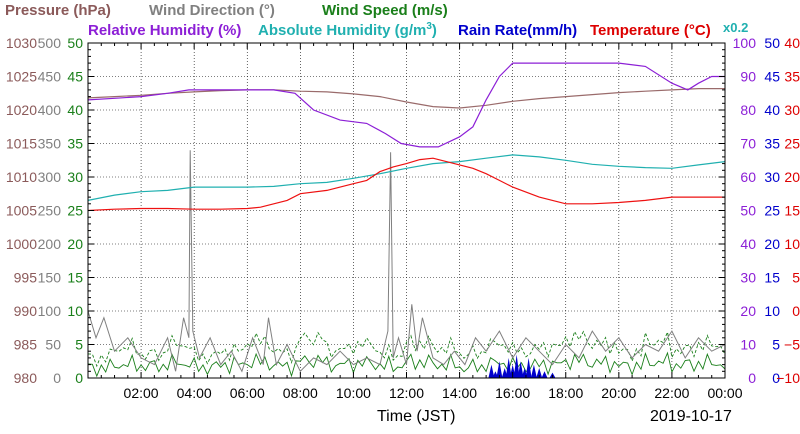 The image size is (800, 434). Describe the element at coordinates (724, 393) in the screenshot. I see `x-tick-label: 00:00` at that location.